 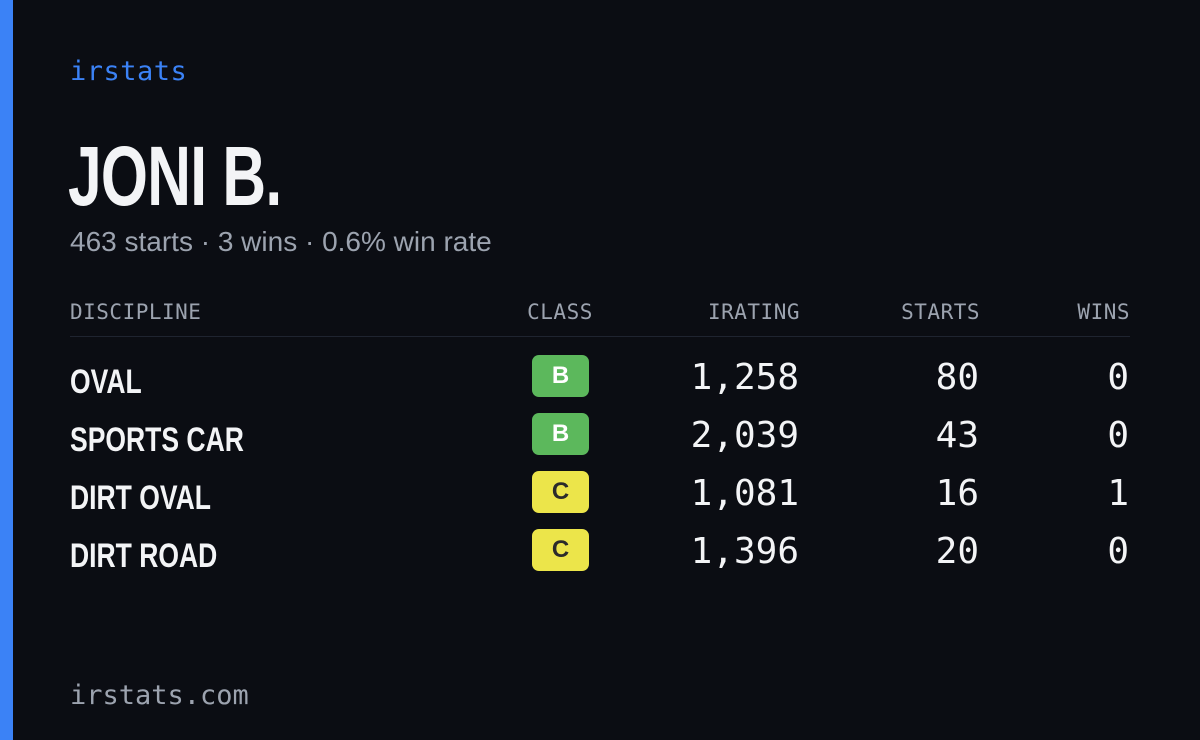 What do you see at coordinates (1103, 312) in the screenshot?
I see `header-wins: WINS` at bounding box center [1103, 312].